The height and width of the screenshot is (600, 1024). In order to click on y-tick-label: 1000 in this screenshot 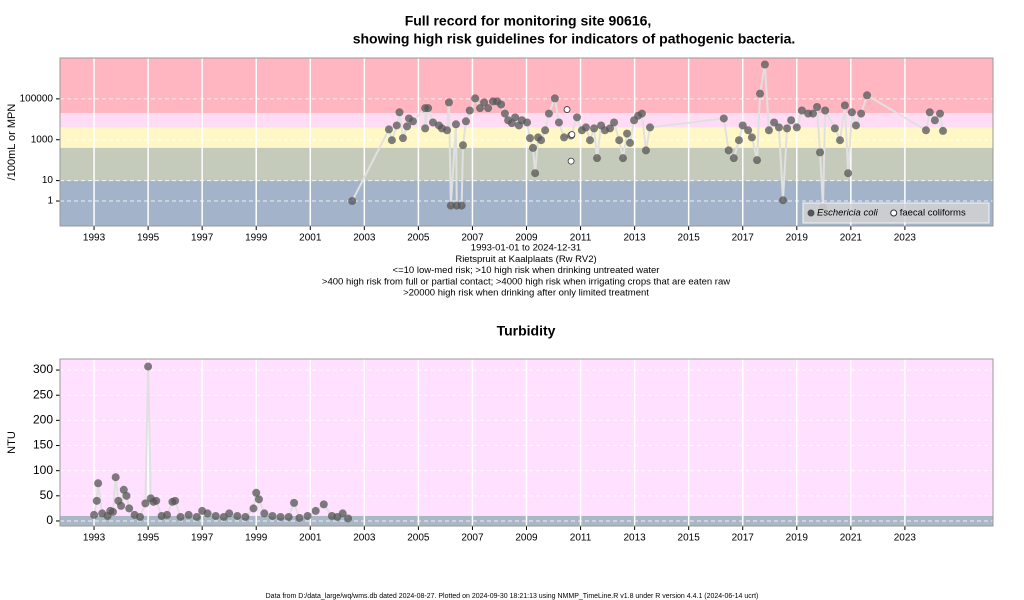, I will do `click(42, 139)`.